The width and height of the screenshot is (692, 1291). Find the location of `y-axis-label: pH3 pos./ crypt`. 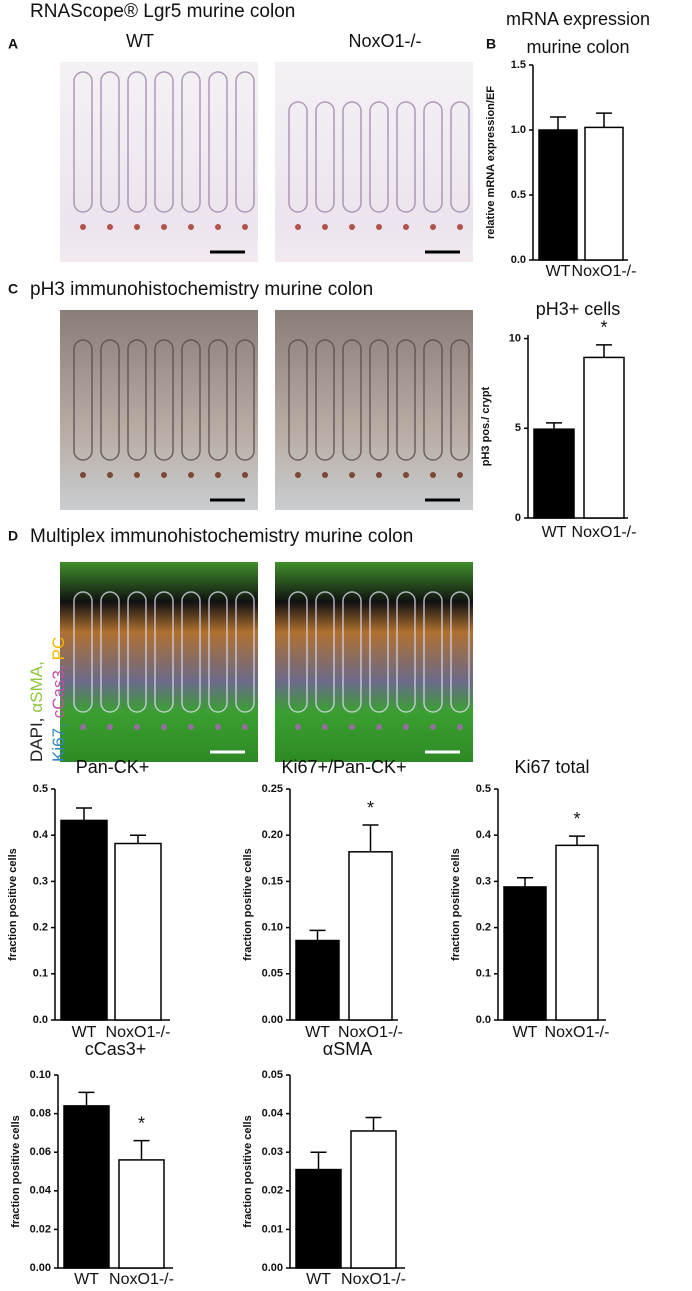

y-axis-label: pH3 pos./ crypt is located at coordinates (486, 426).